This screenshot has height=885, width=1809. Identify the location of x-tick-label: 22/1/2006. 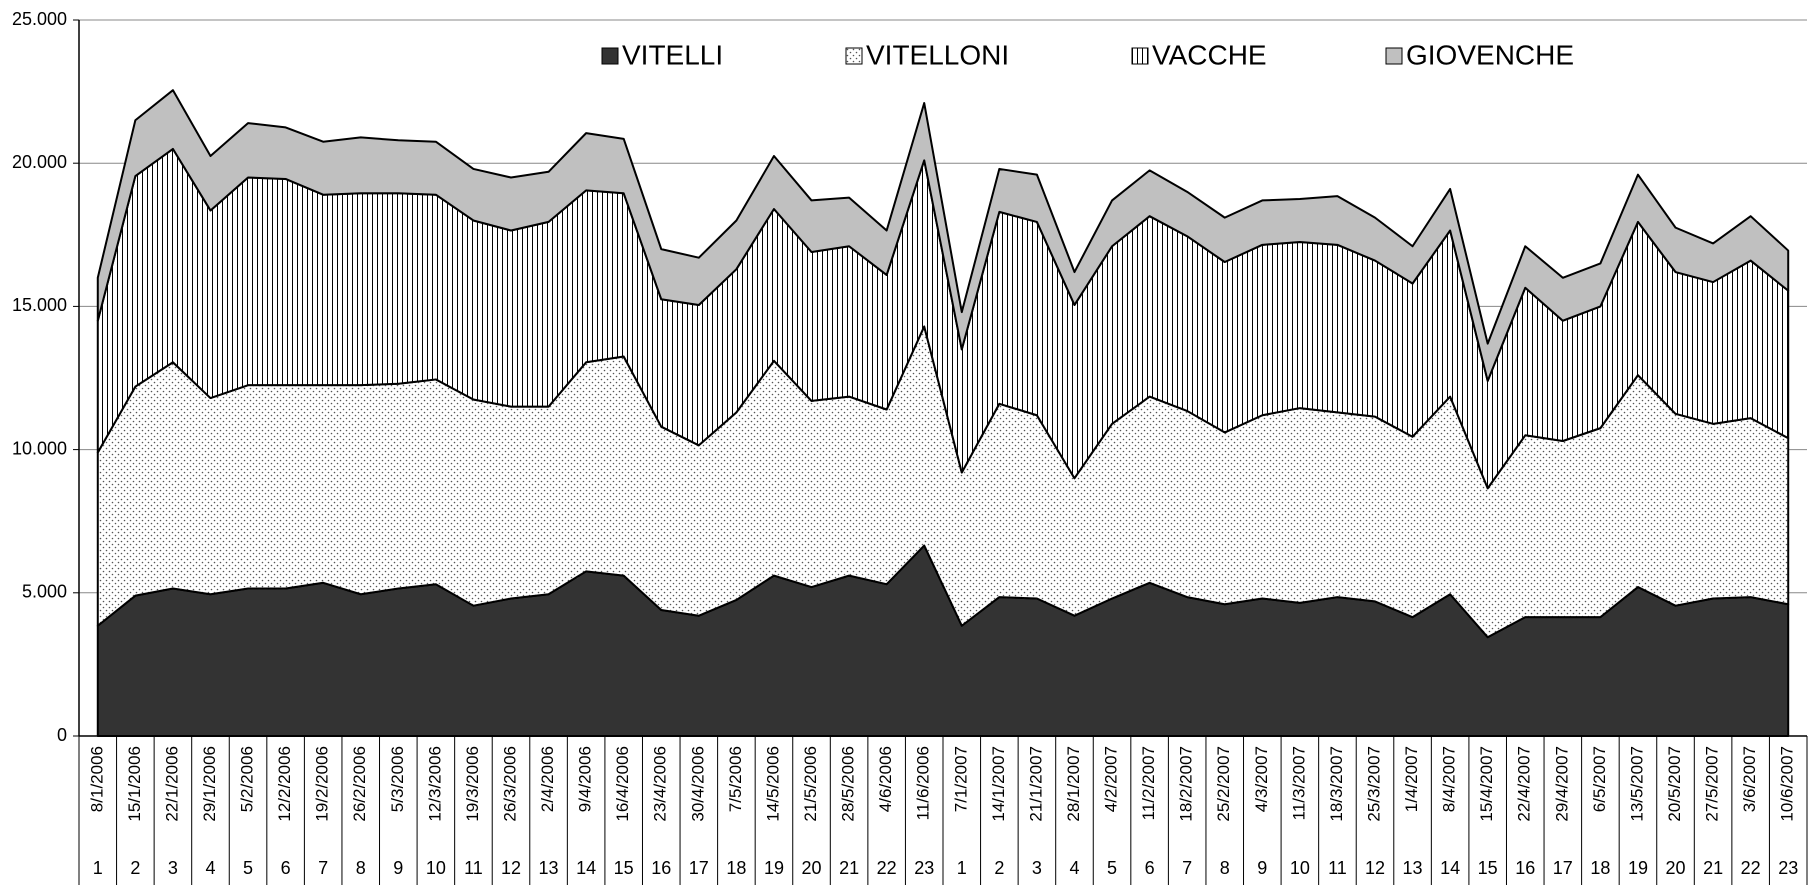
(171, 784).